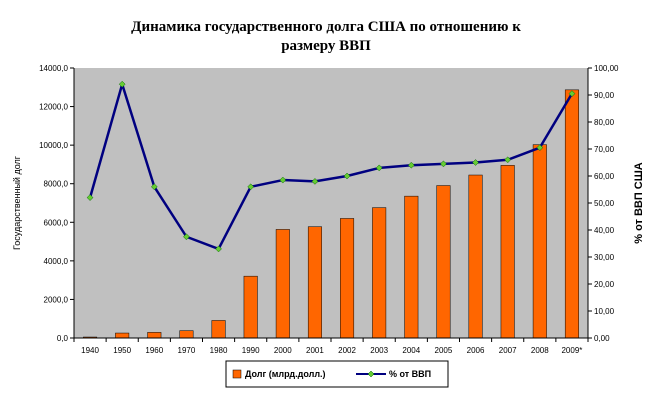 This screenshot has height=407, width=653. I want to click on x-tick-label: 2009*, so click(571, 350).